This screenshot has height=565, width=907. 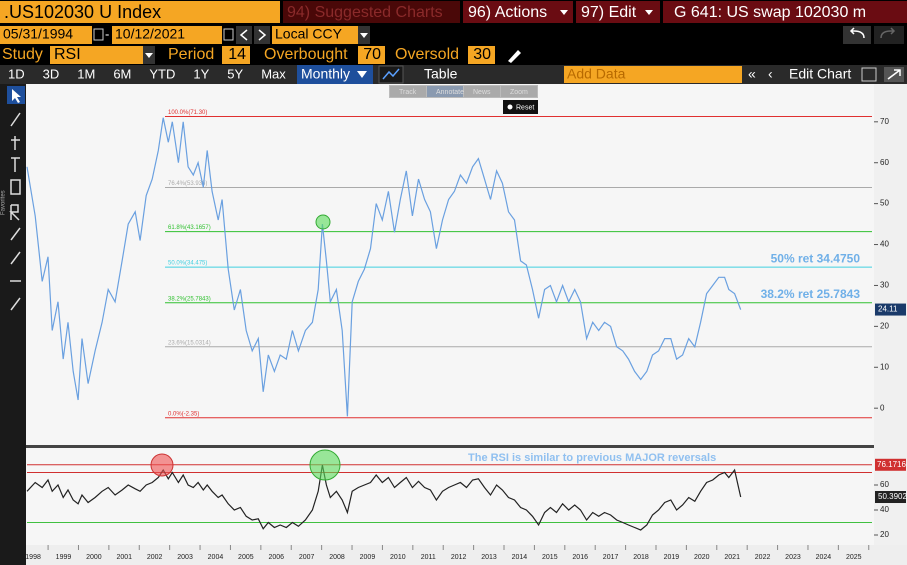 What do you see at coordinates (428, 557) in the screenshot?
I see `x-tick-label: 2011` at bounding box center [428, 557].